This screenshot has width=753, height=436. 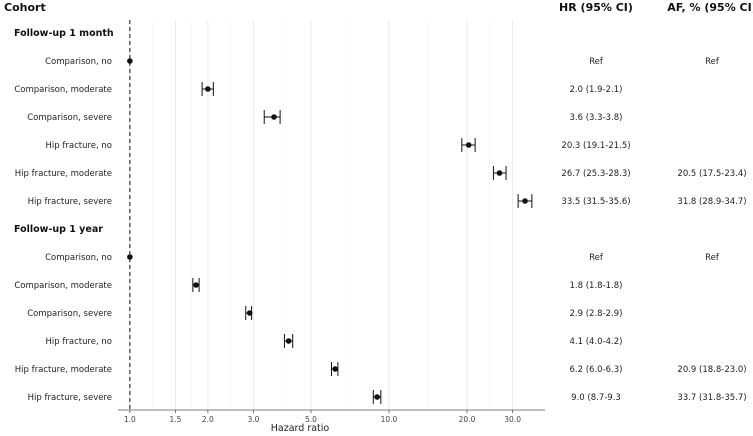 I want to click on x-tick-label: 1.0, so click(x=130, y=419).